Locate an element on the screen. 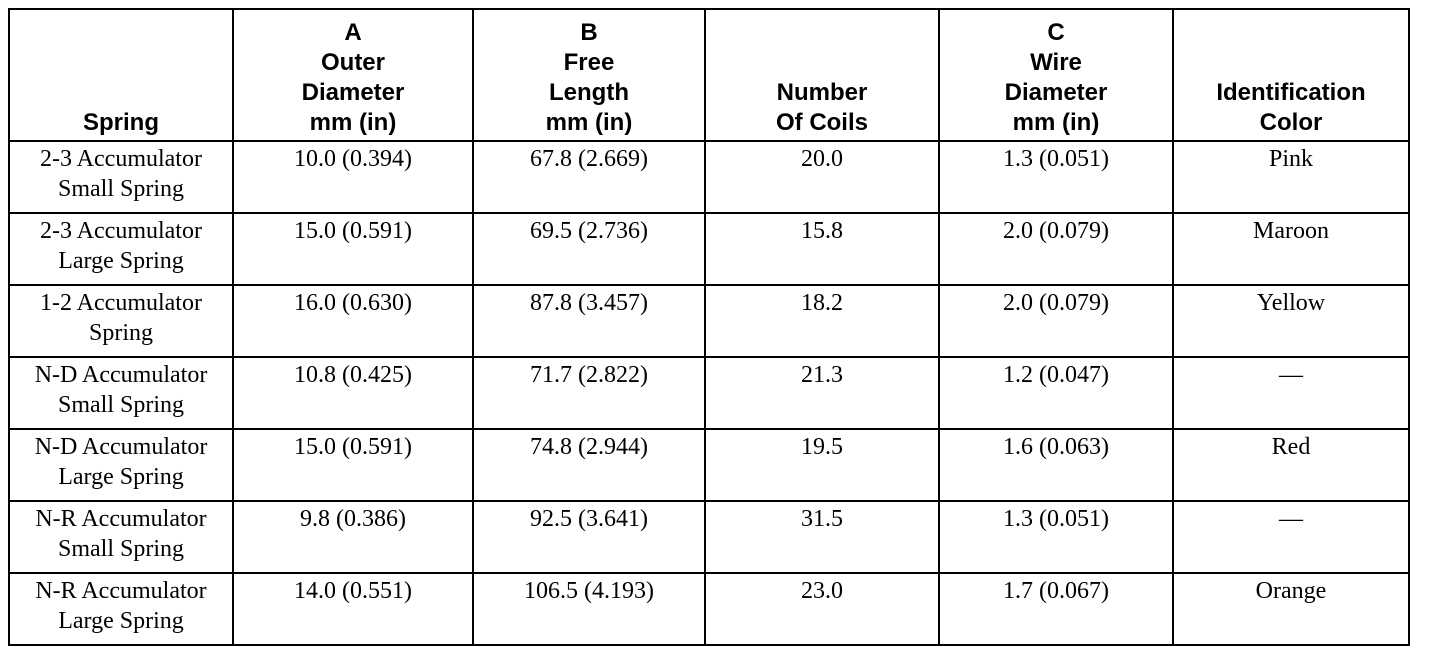 The width and height of the screenshot is (1440, 648). cell-outer-diameter: 10.8 (0.425) is located at coordinates (353, 393).